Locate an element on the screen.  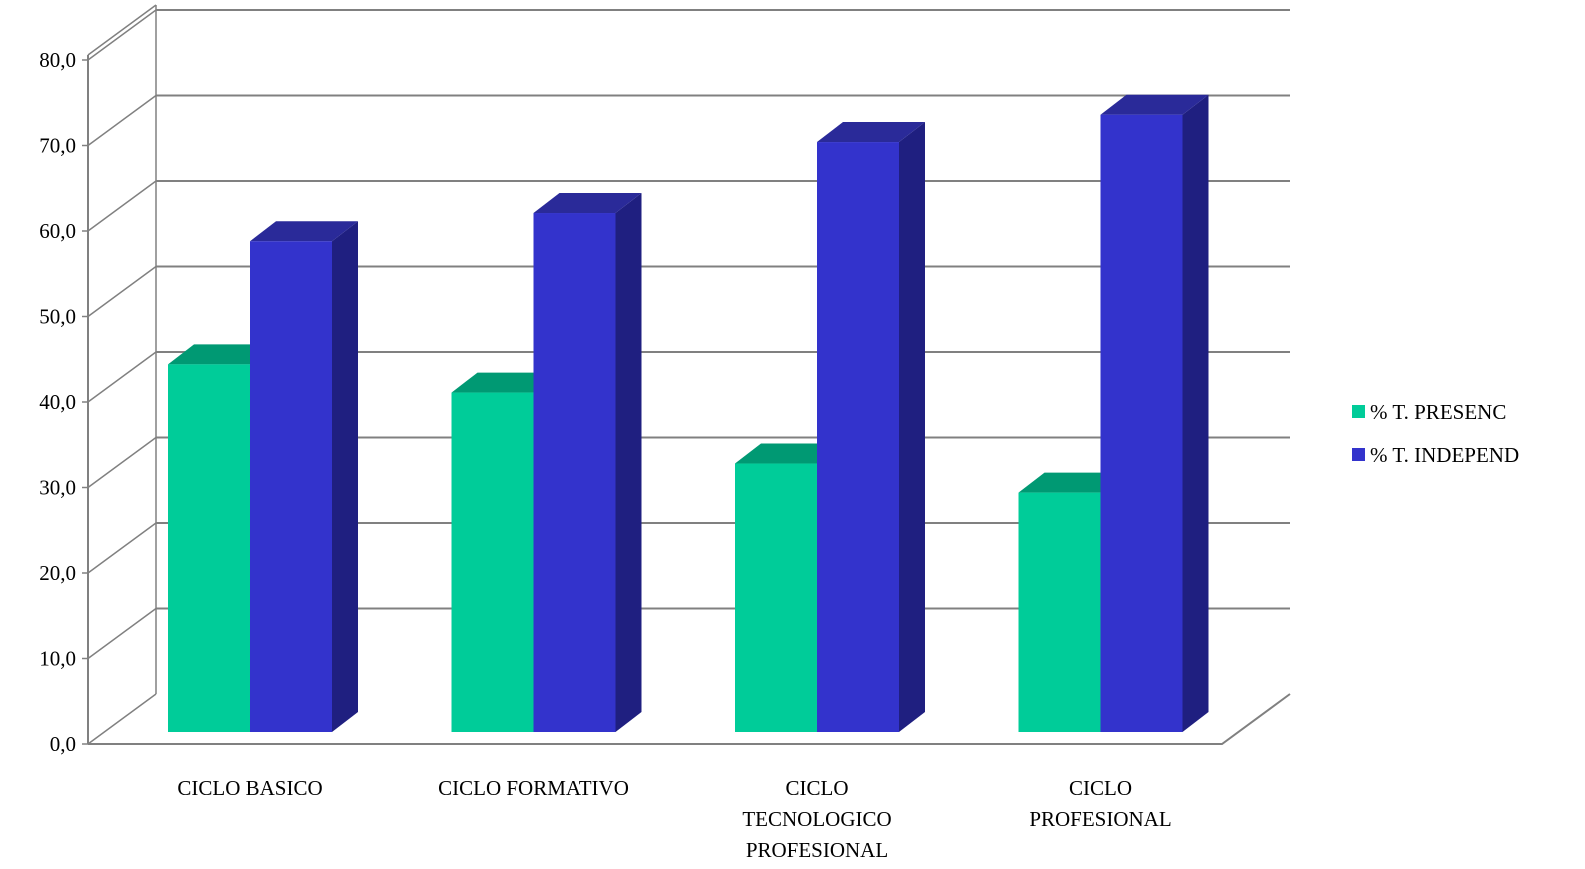
x-category-label-line: CICLO BASICO is located at coordinates (249, 788).